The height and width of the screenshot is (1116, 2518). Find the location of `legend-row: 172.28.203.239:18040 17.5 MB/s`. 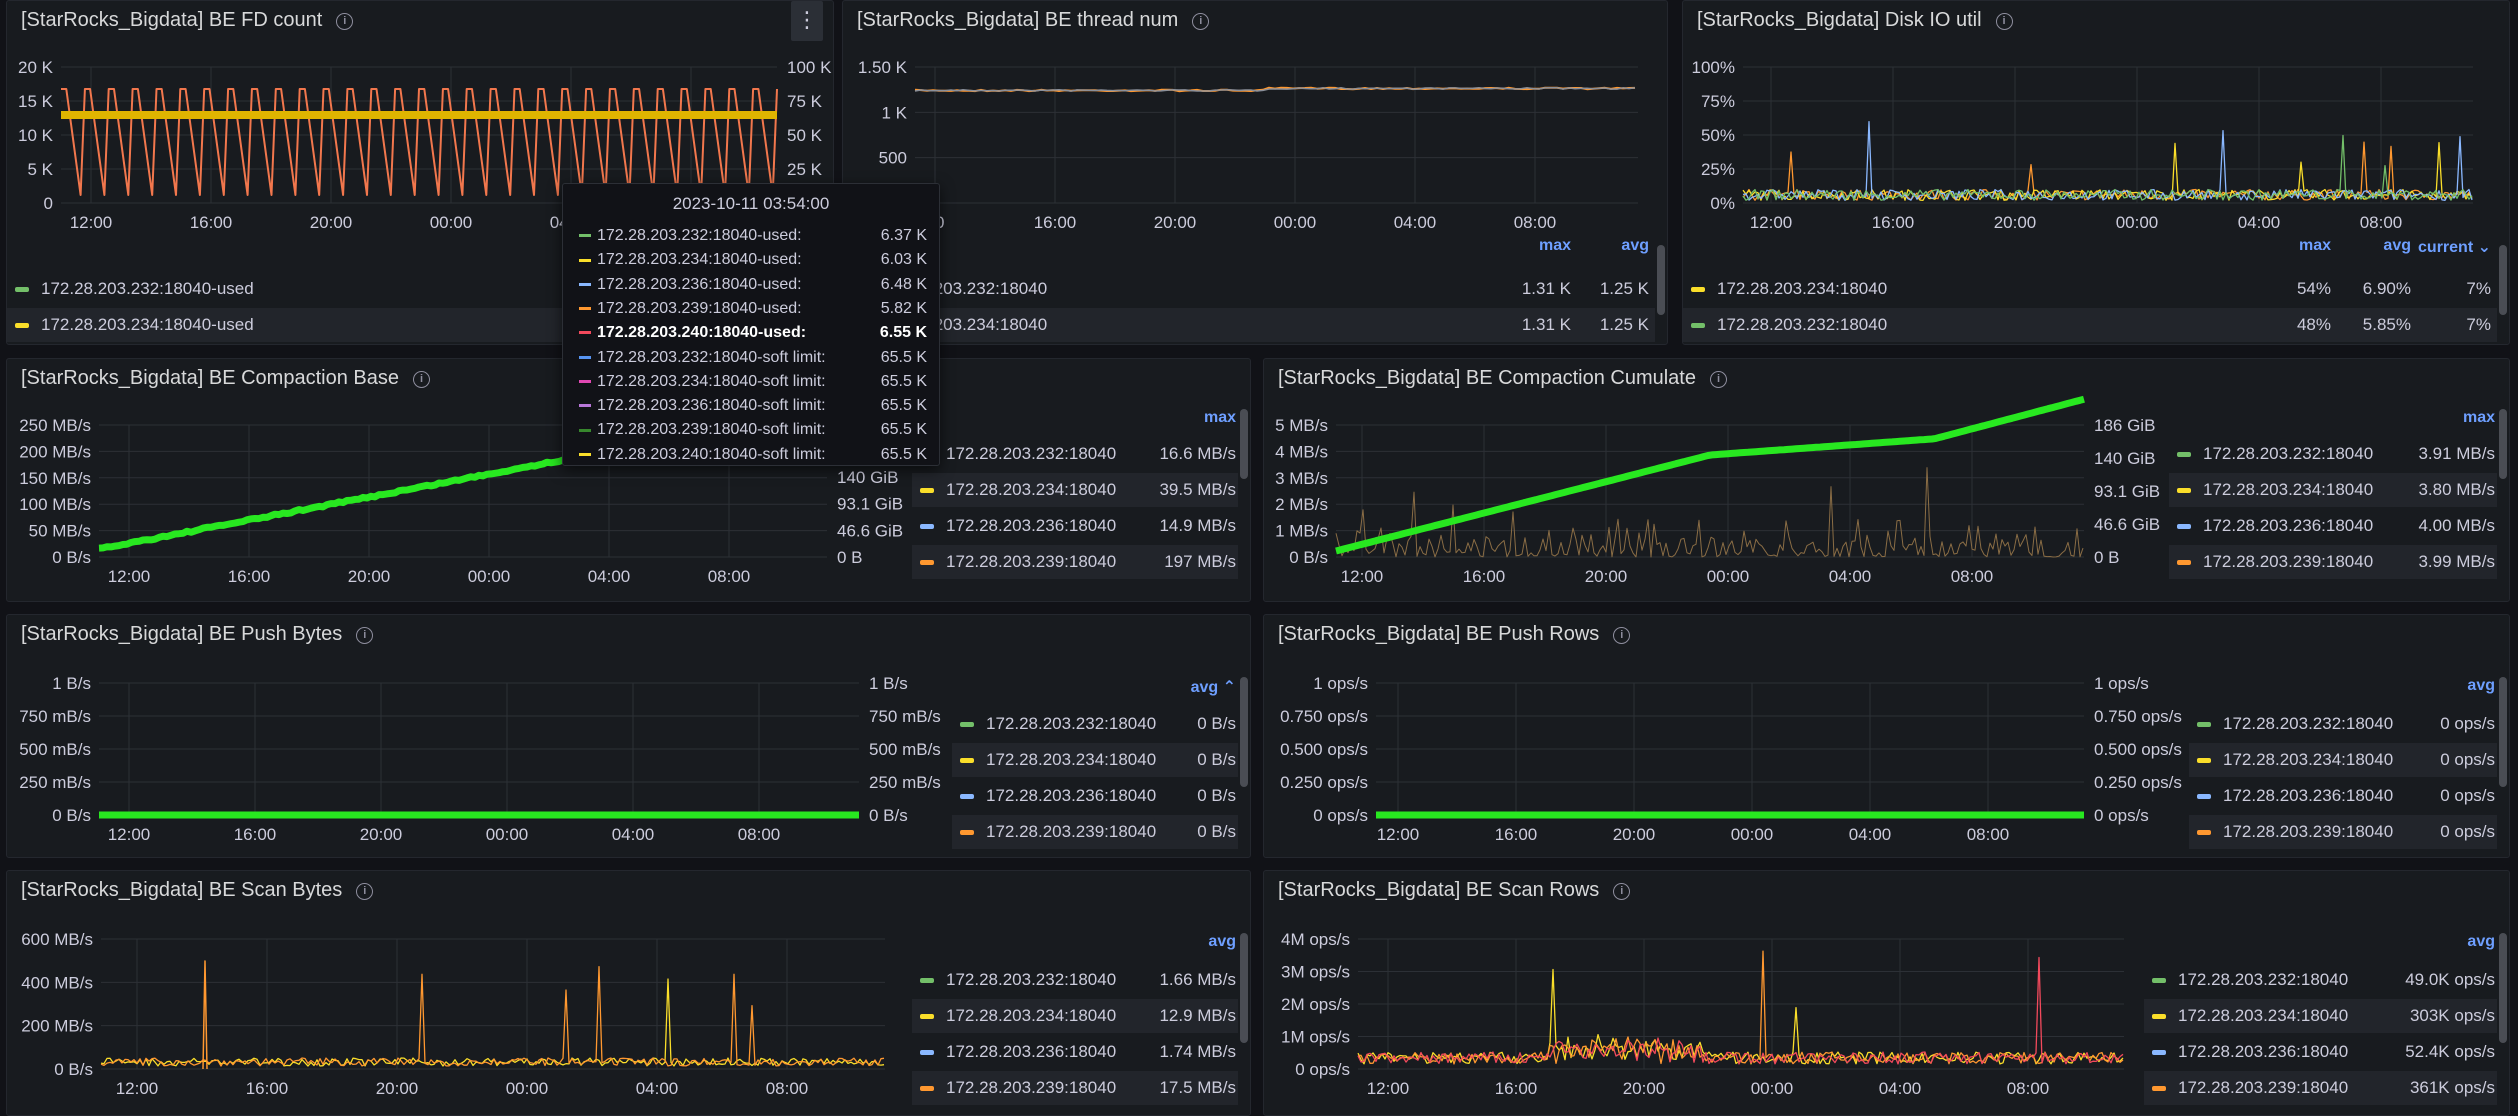

legend-row: 172.28.203.239:18040 17.5 MB/s is located at coordinates (1075, 1088).